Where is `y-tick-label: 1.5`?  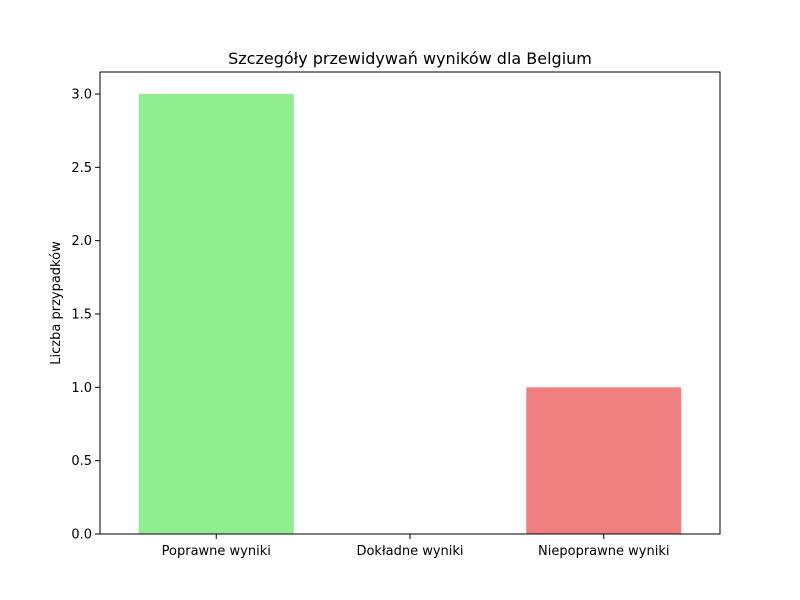
y-tick-label: 1.5 is located at coordinates (81, 315).